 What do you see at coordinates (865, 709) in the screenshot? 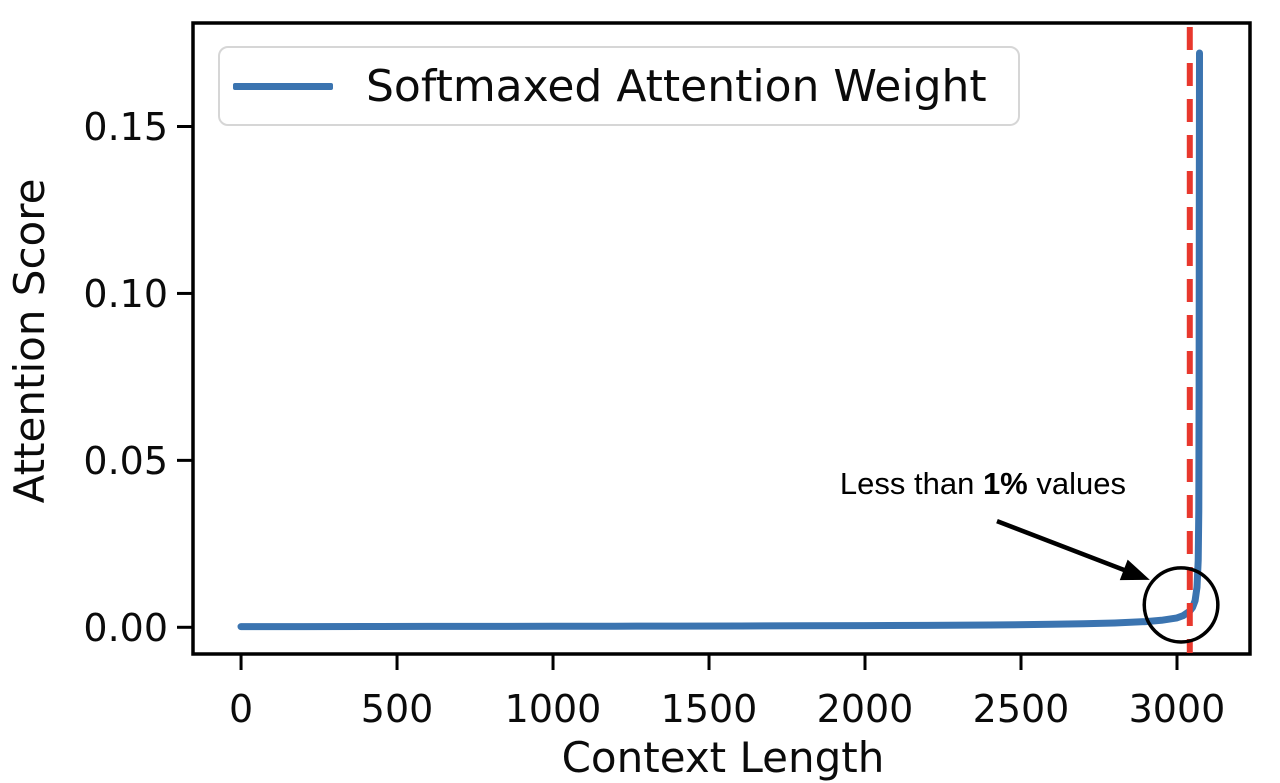
I see `x-tick-label: 2000` at bounding box center [865, 709].